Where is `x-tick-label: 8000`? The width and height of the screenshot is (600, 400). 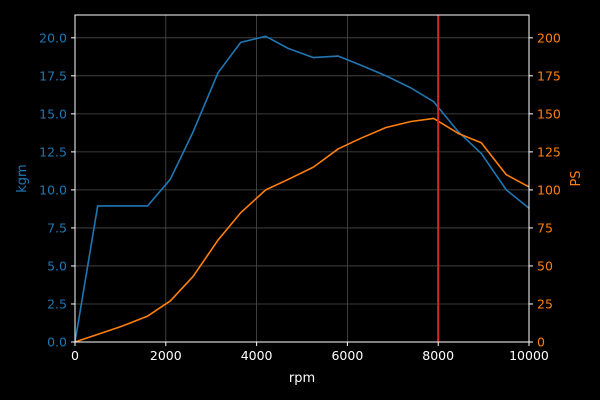
x-tick-label: 8000 is located at coordinates (438, 355).